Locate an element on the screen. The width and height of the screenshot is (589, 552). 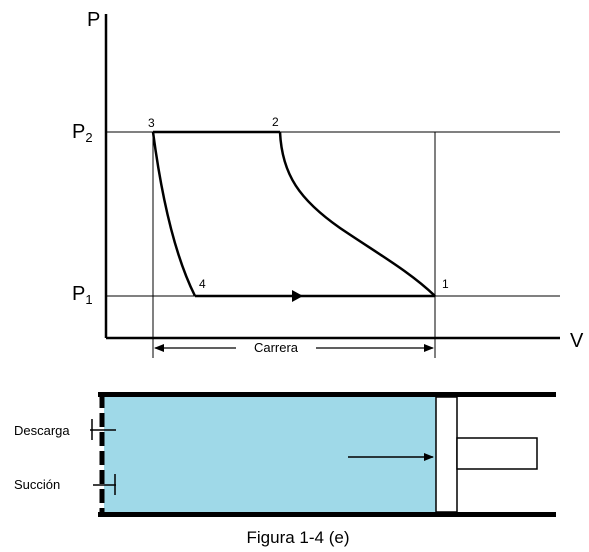
p2-label: P2 is located at coordinates (82, 133).